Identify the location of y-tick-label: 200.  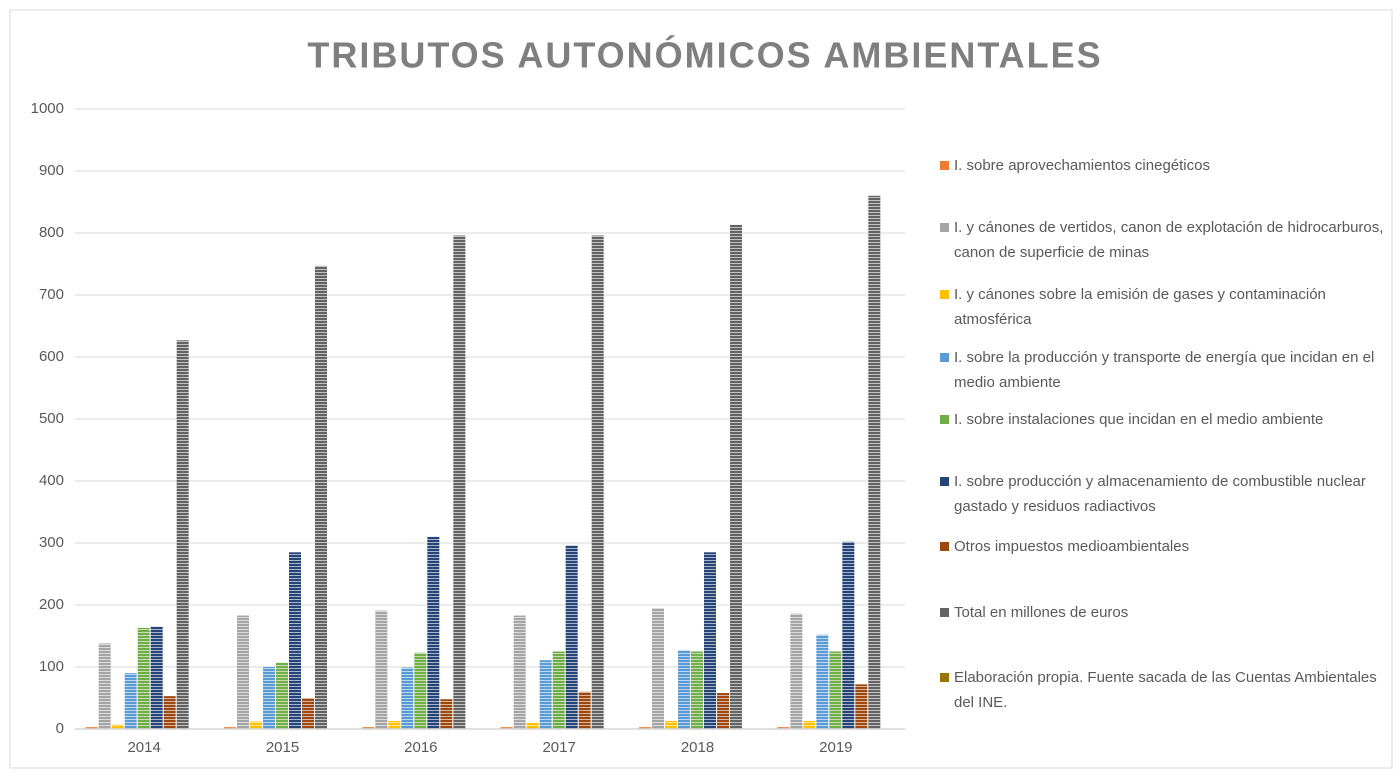
(51, 604).